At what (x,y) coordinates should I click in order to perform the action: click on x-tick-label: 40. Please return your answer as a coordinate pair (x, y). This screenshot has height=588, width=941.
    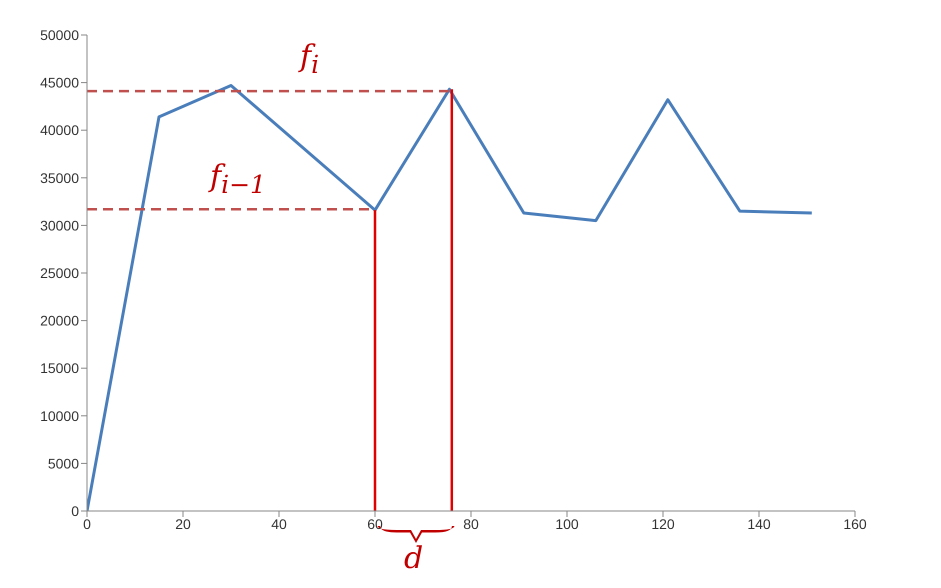
    Looking at the image, I should click on (279, 524).